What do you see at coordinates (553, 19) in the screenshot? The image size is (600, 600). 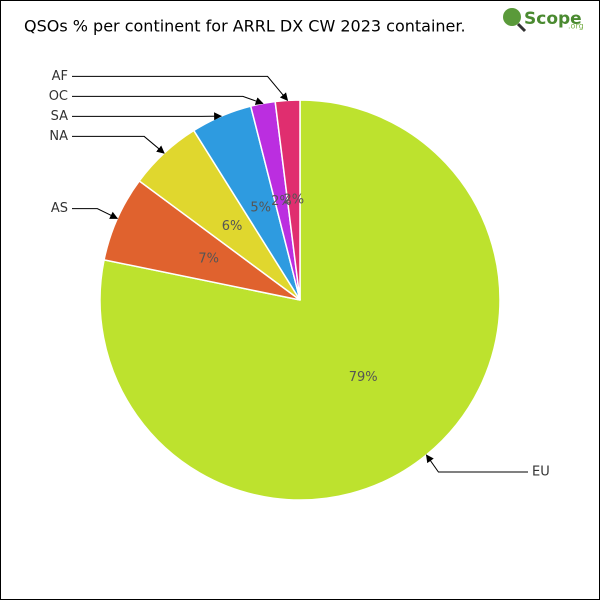 I see `logo-text: Scope` at bounding box center [553, 19].